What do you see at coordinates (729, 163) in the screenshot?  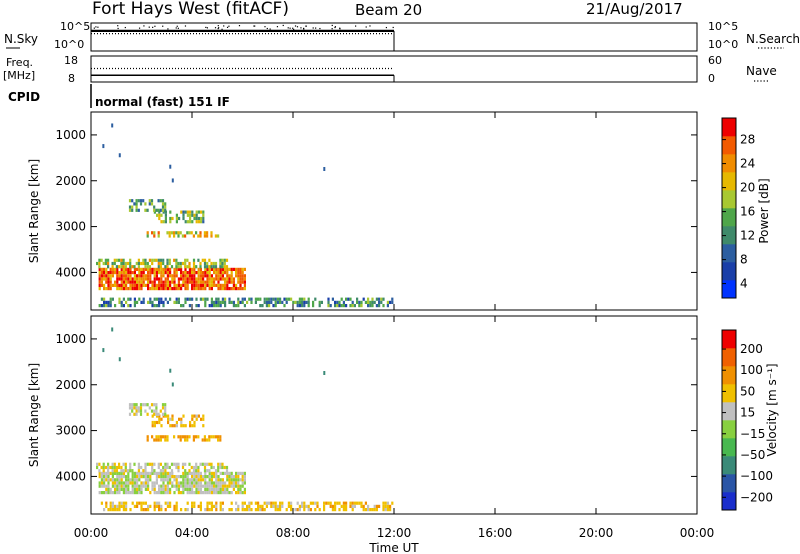 I see `power-colorbar-segment` at bounding box center [729, 163].